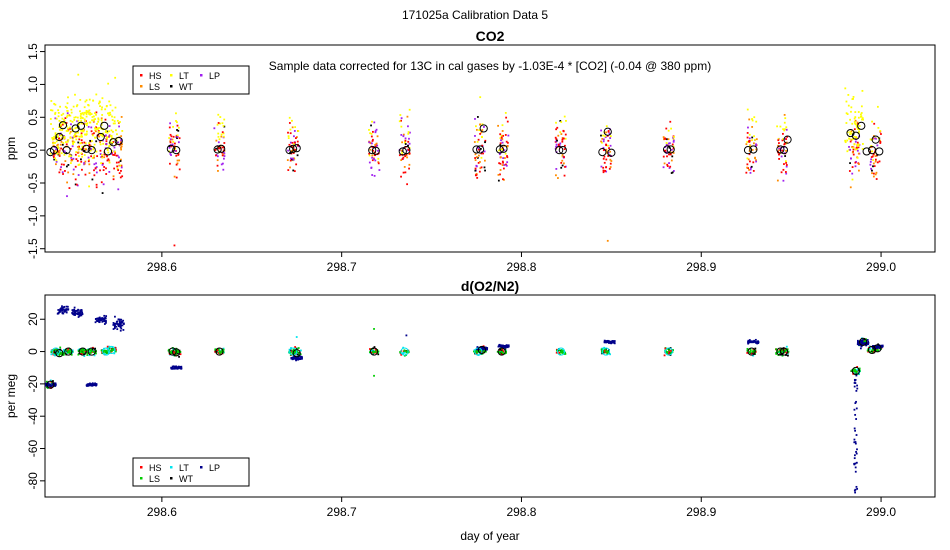 Image resolution: width=950 pixels, height=550 pixels. I want to click on legend-label-lp: LP, so click(214, 76).